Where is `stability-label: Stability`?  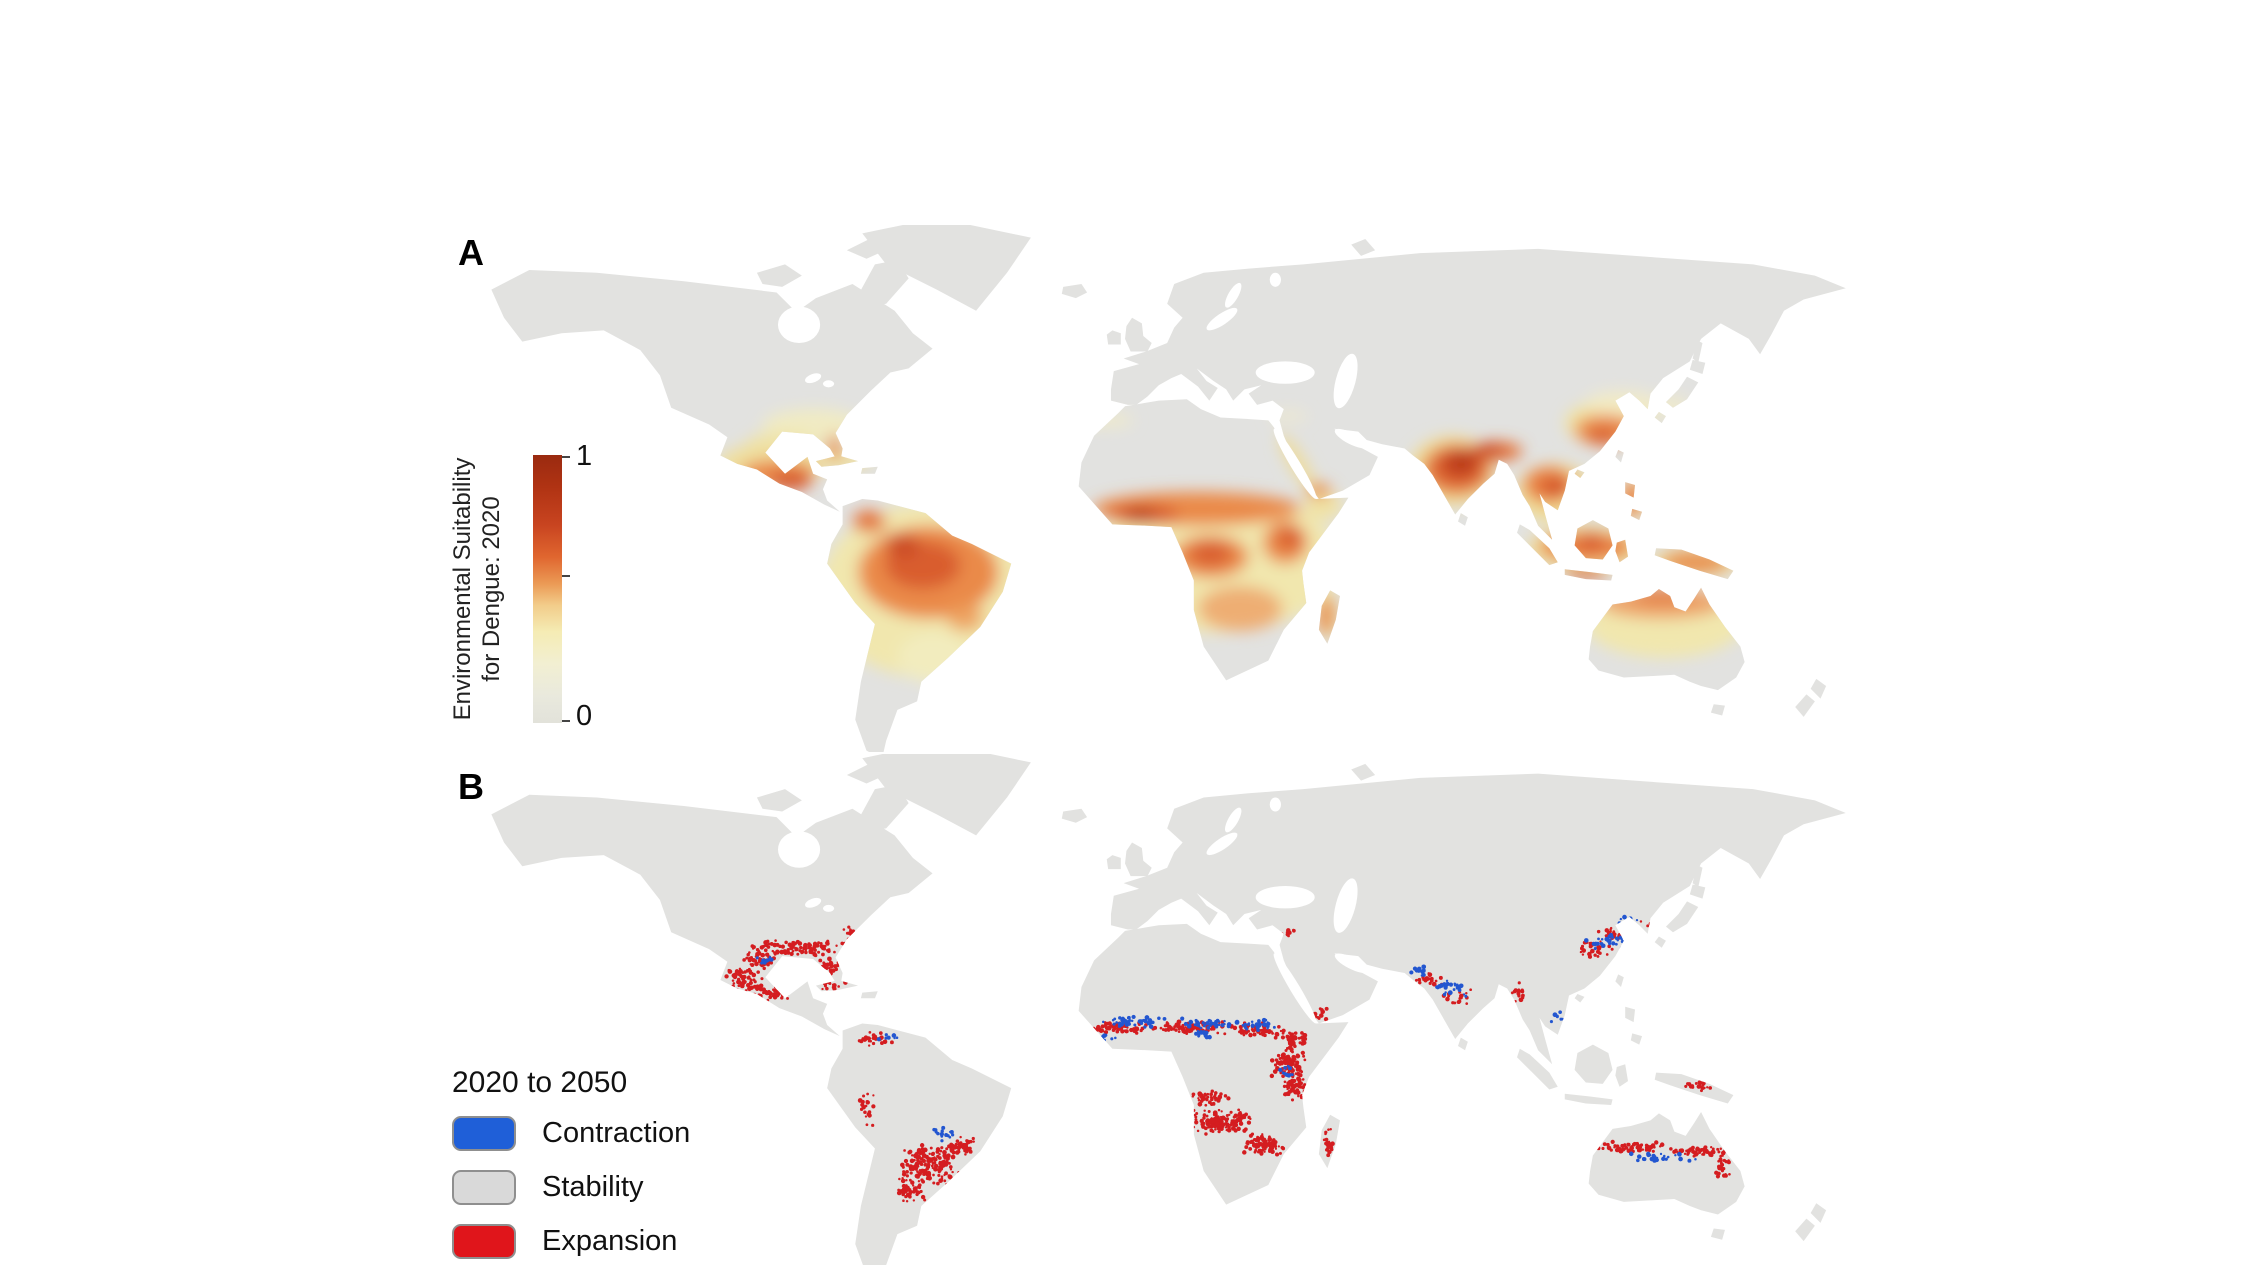 stability-label: Stability is located at coordinates (593, 1187).